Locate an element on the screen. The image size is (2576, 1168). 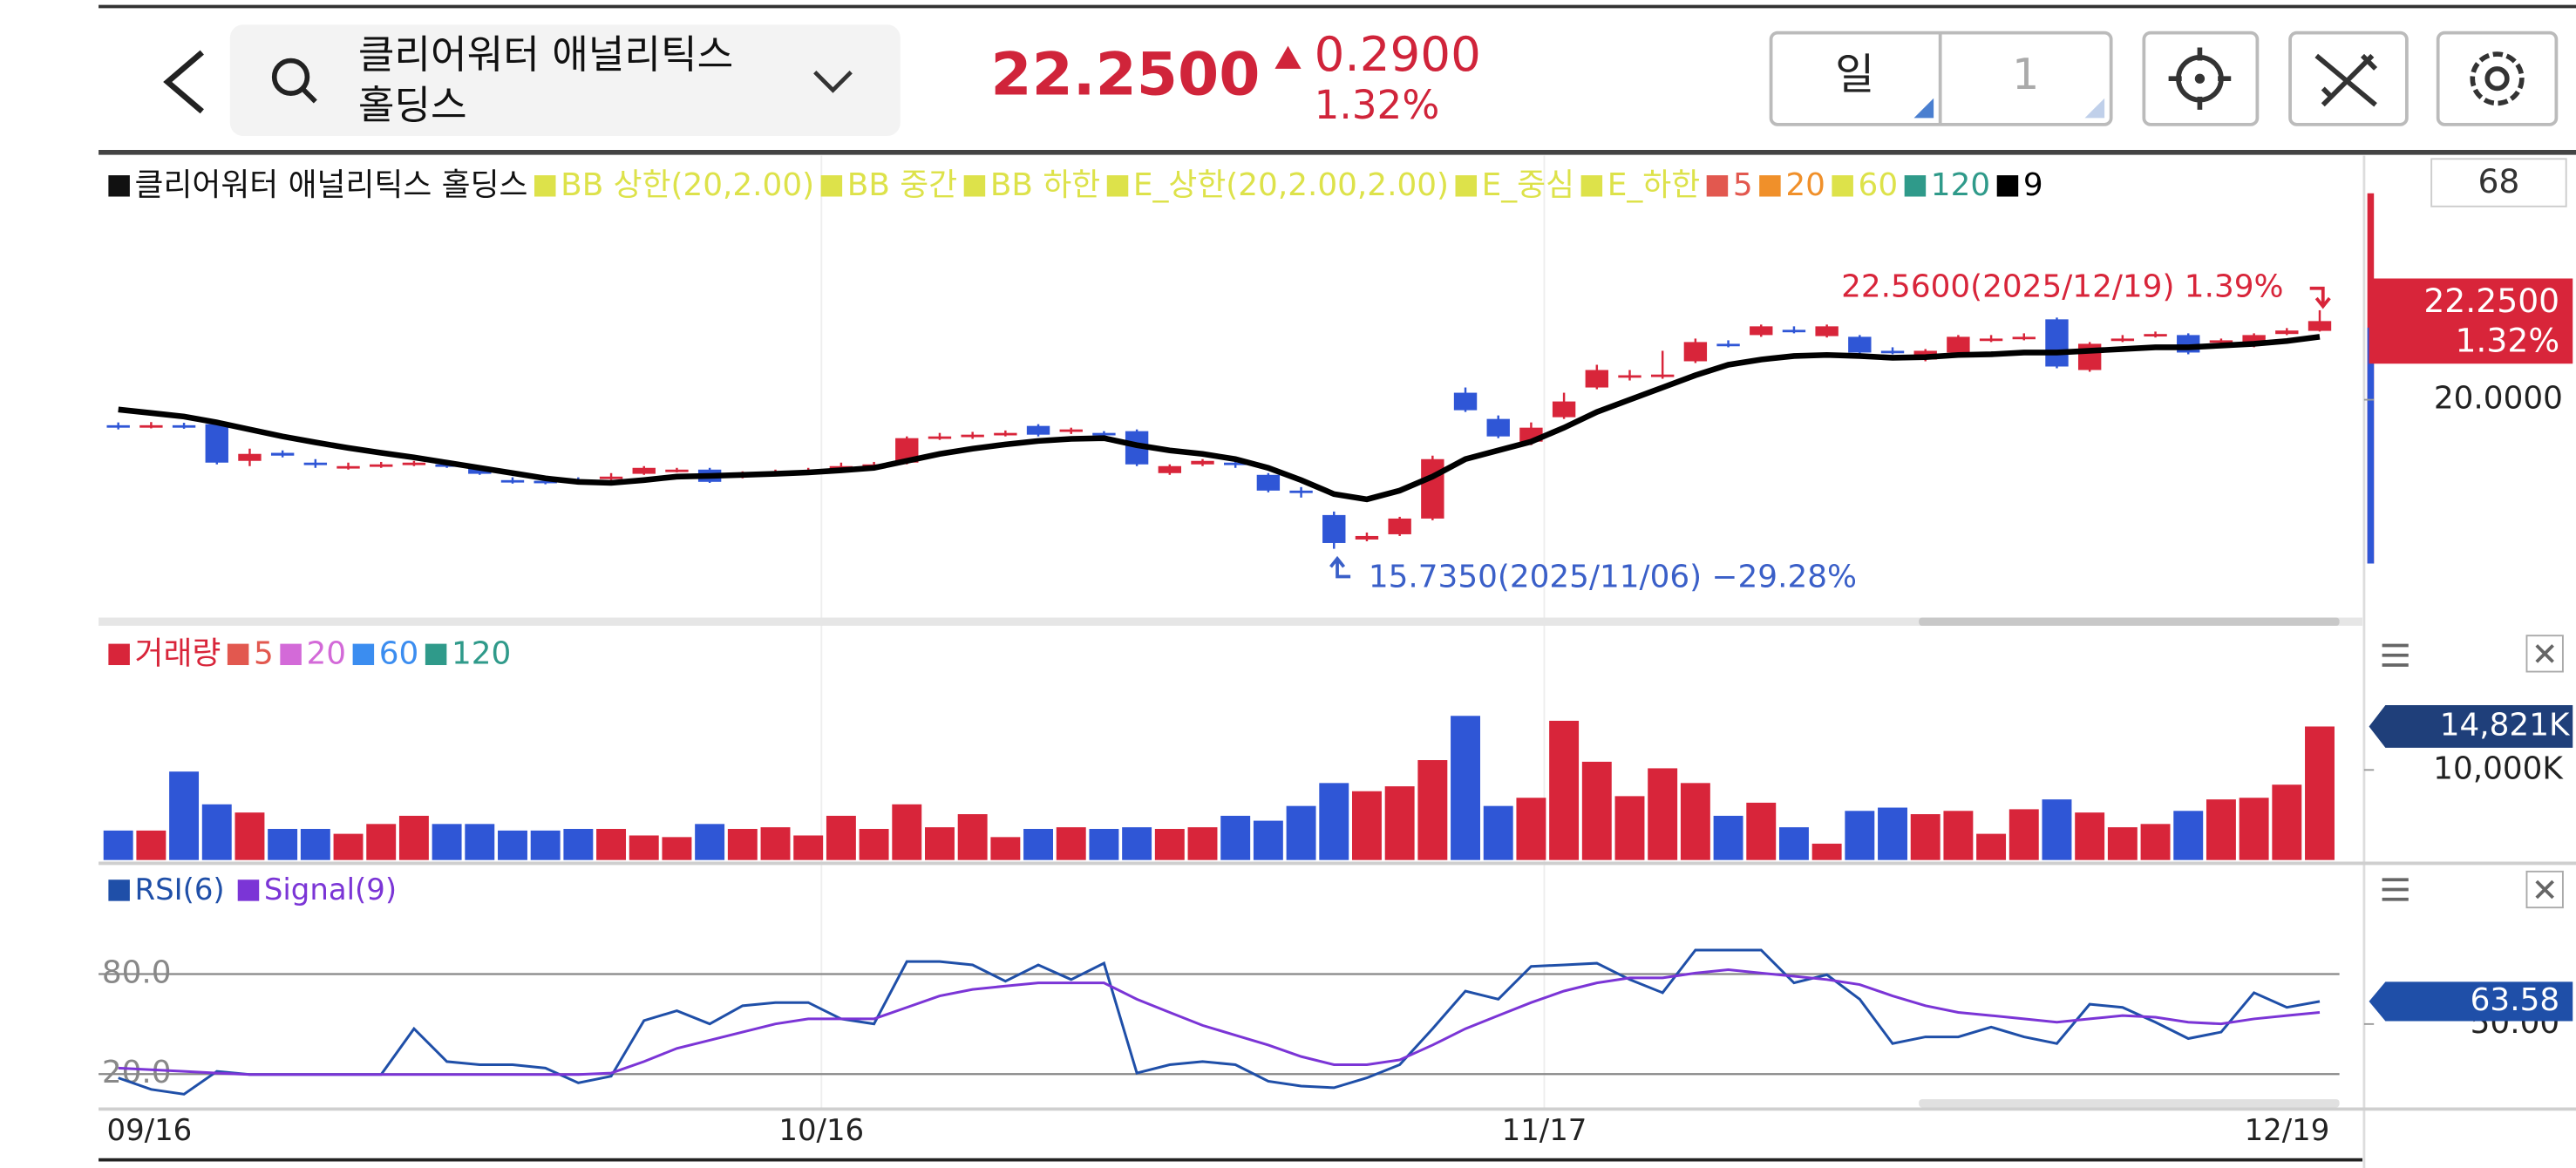
rsi-tag-bg is located at coordinates (2471, 1001).